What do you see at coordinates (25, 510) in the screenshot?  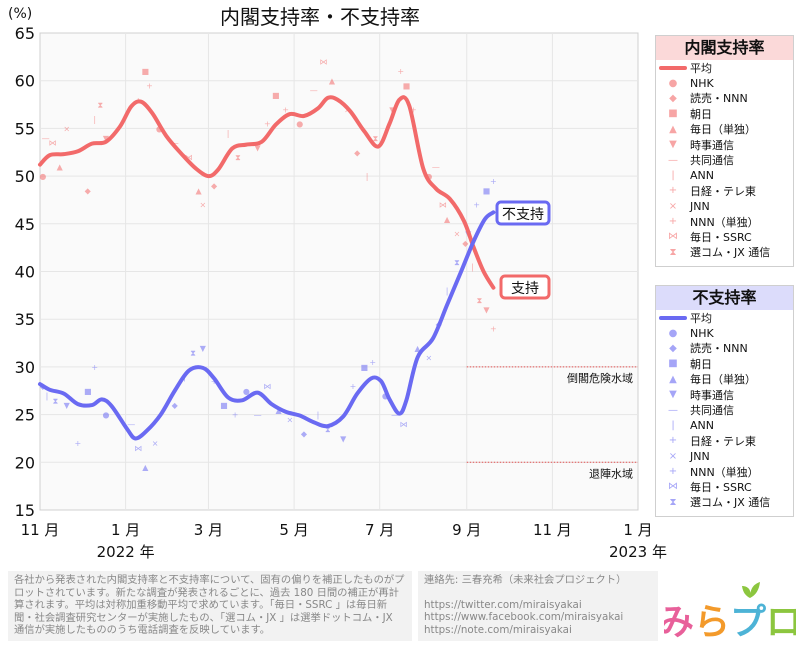 I see `y-tick-label: 15` at bounding box center [25, 510].